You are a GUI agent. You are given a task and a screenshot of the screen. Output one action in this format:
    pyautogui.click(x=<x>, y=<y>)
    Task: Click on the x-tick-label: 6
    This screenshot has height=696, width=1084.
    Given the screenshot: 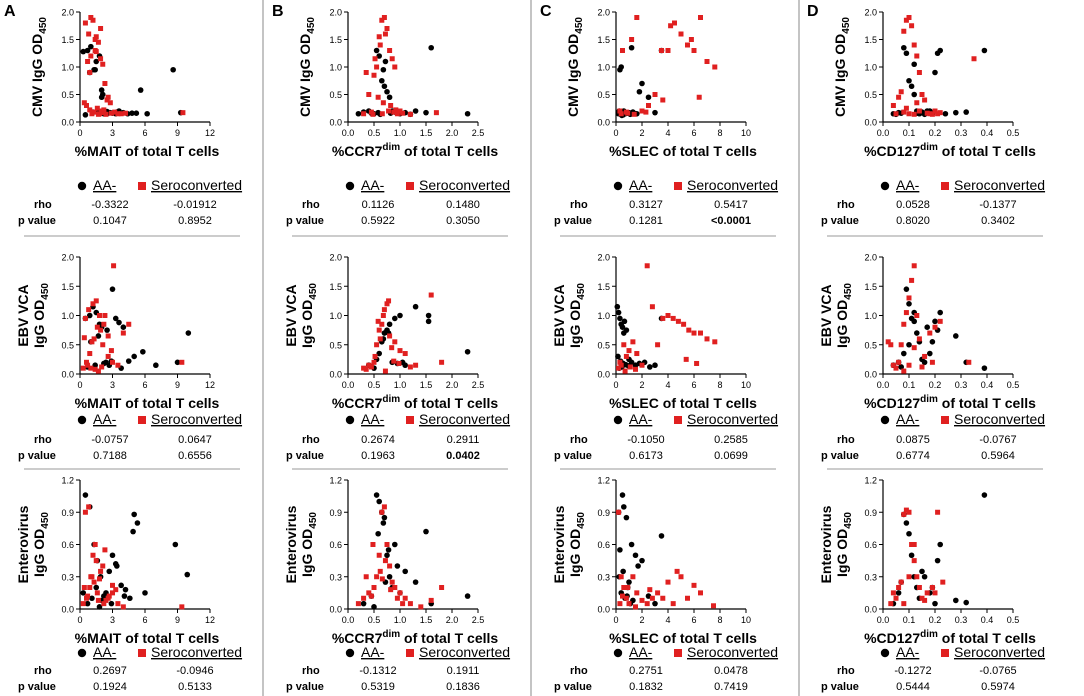 What is the action you would take?
    pyautogui.click(x=693, y=133)
    